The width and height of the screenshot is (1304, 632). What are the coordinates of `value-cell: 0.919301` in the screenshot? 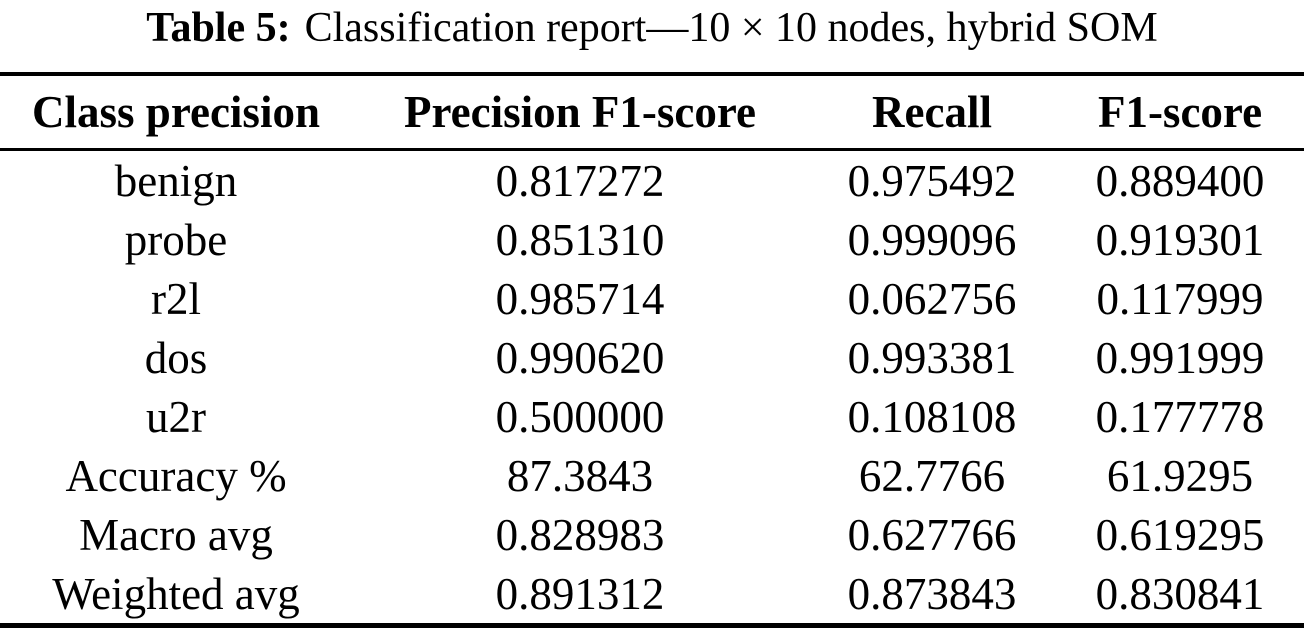 It's located at (1180, 239).